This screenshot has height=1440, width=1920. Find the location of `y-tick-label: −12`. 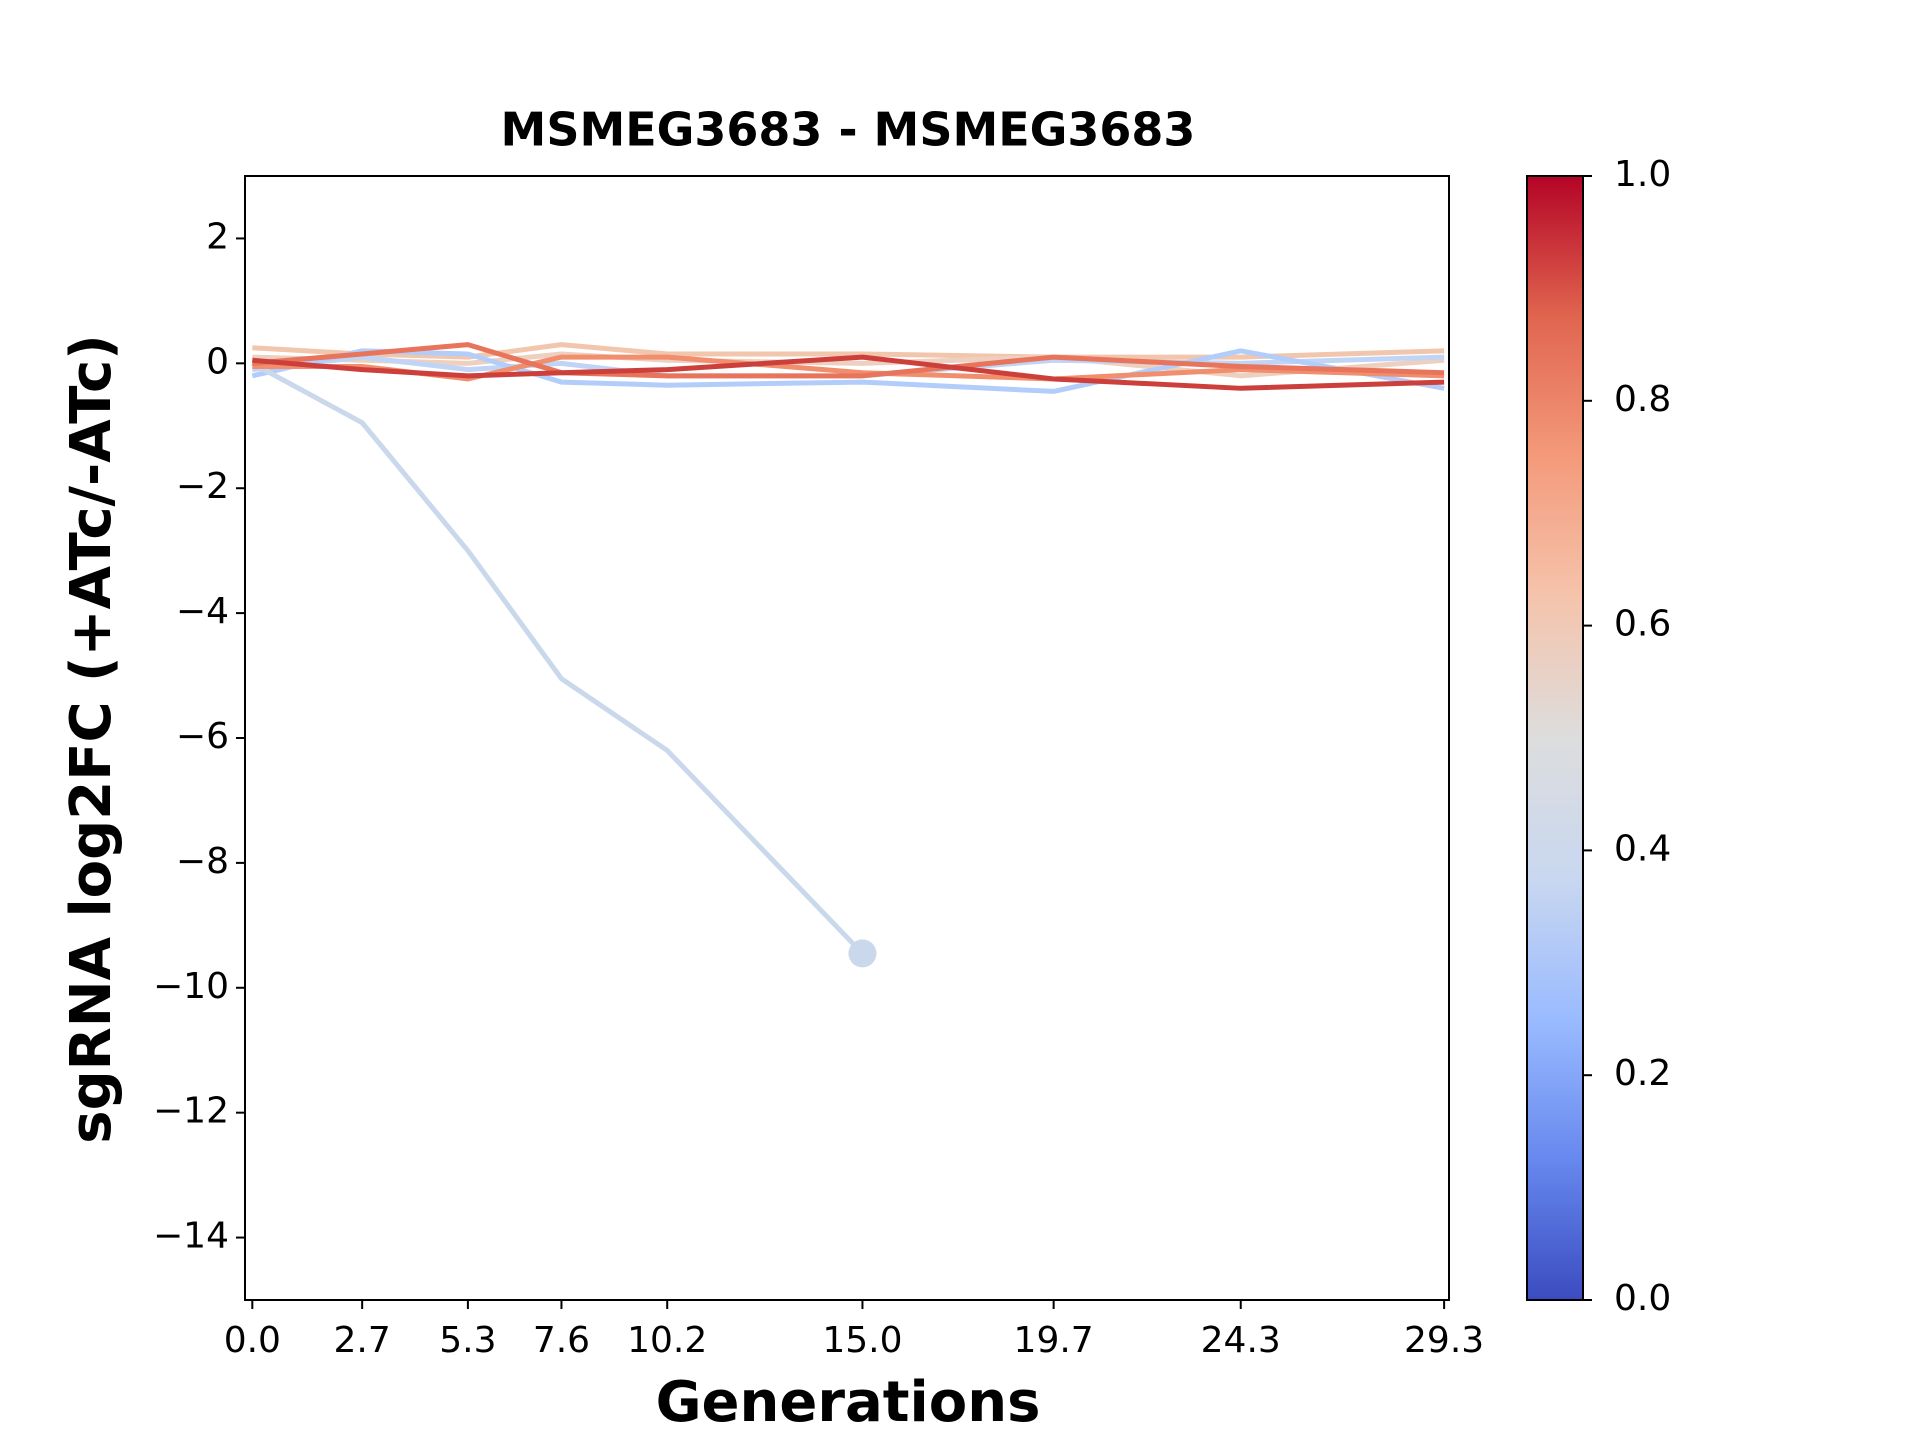

y-tick-label: −12 is located at coordinates (191, 1111).